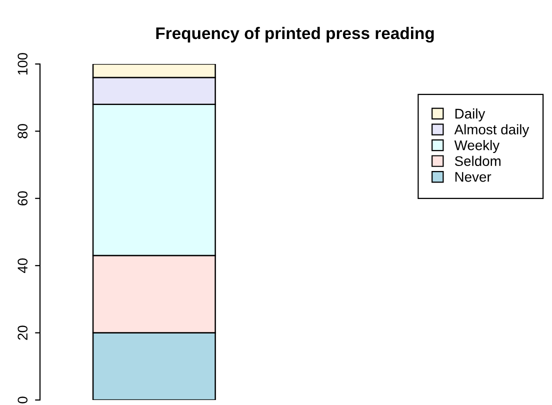  I want to click on y-tick-label: 60, so click(23, 198).